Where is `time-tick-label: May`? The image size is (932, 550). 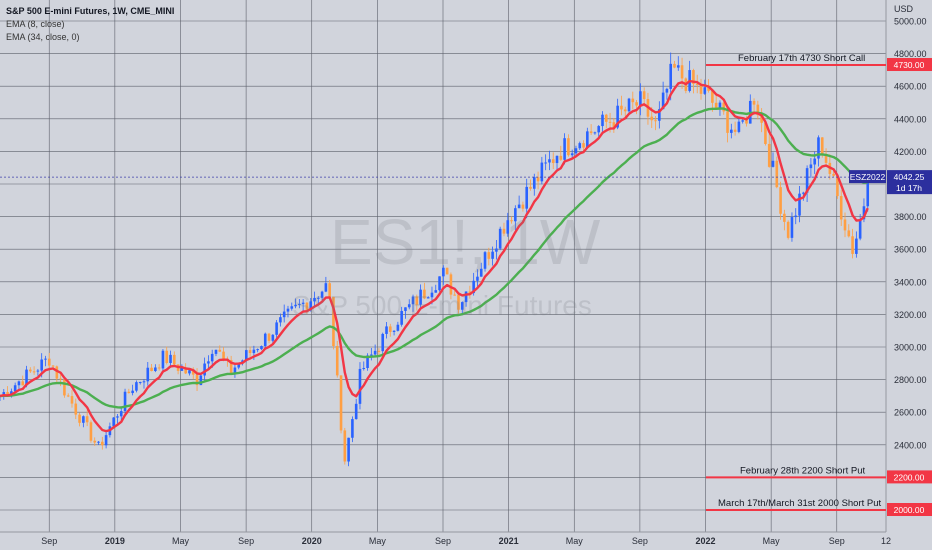 time-tick-label: May is located at coordinates (575, 541).